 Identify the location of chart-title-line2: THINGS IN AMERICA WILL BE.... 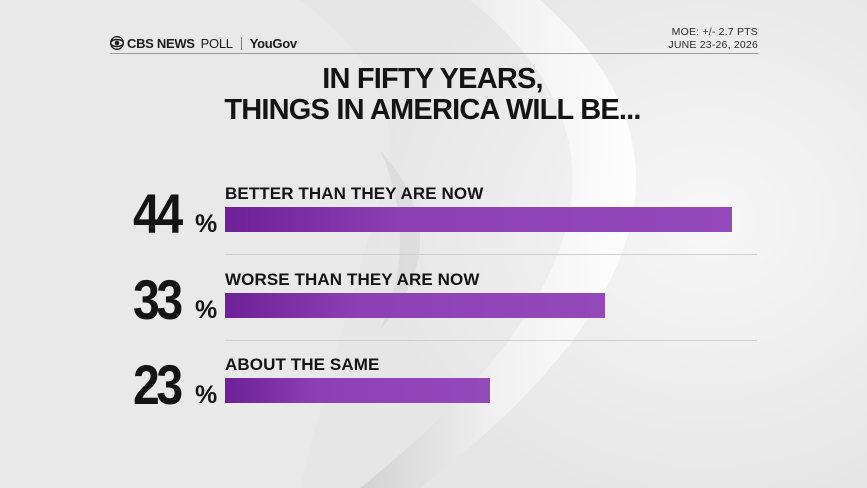
(432, 110).